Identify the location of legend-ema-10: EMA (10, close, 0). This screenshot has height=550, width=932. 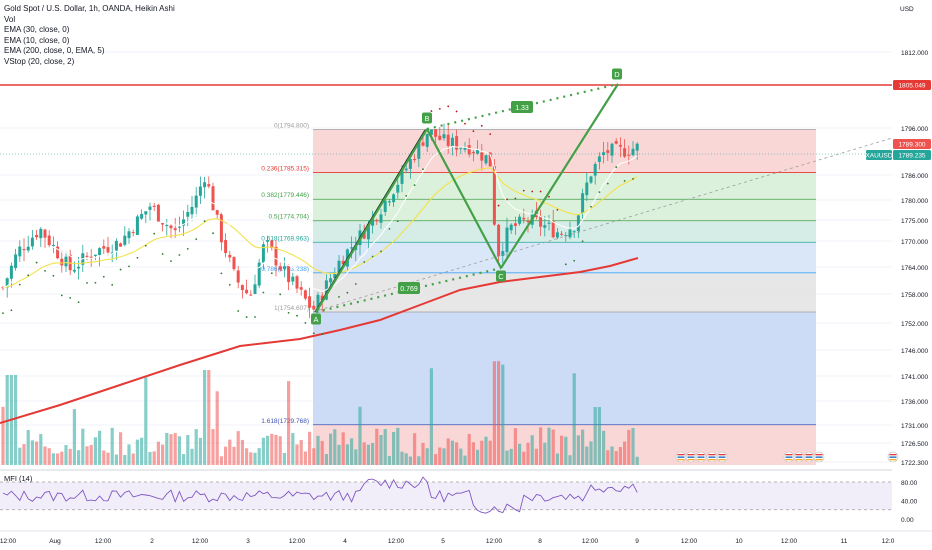
(37, 40).